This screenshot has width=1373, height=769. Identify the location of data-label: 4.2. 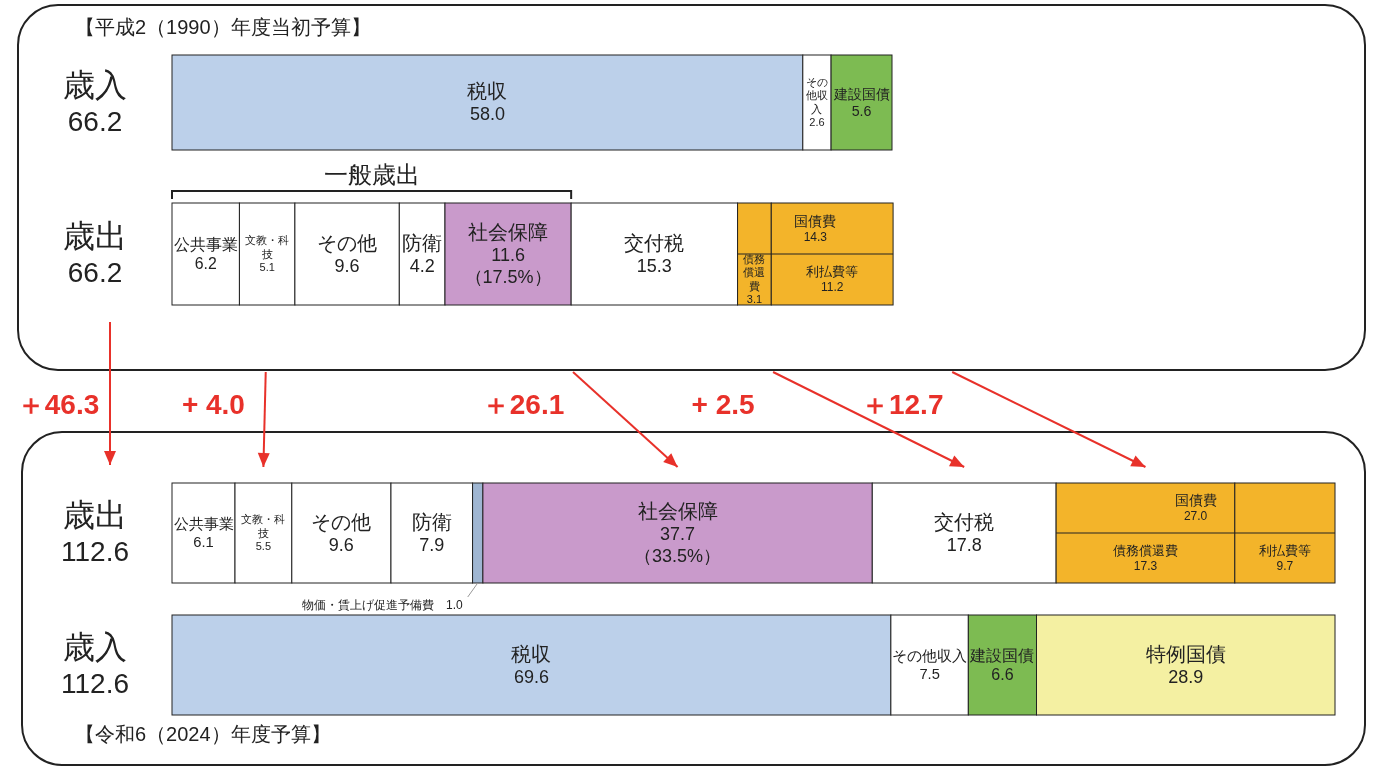
(422, 265).